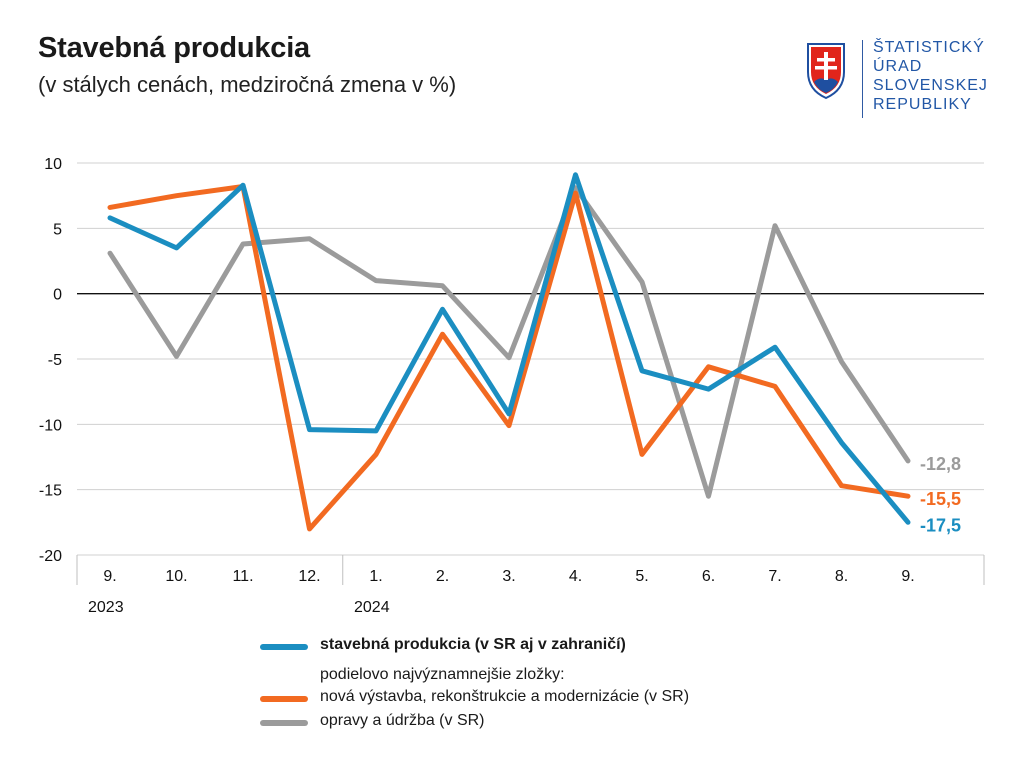  What do you see at coordinates (940, 499) in the screenshot?
I see `end-value-label: -15,5` at bounding box center [940, 499].